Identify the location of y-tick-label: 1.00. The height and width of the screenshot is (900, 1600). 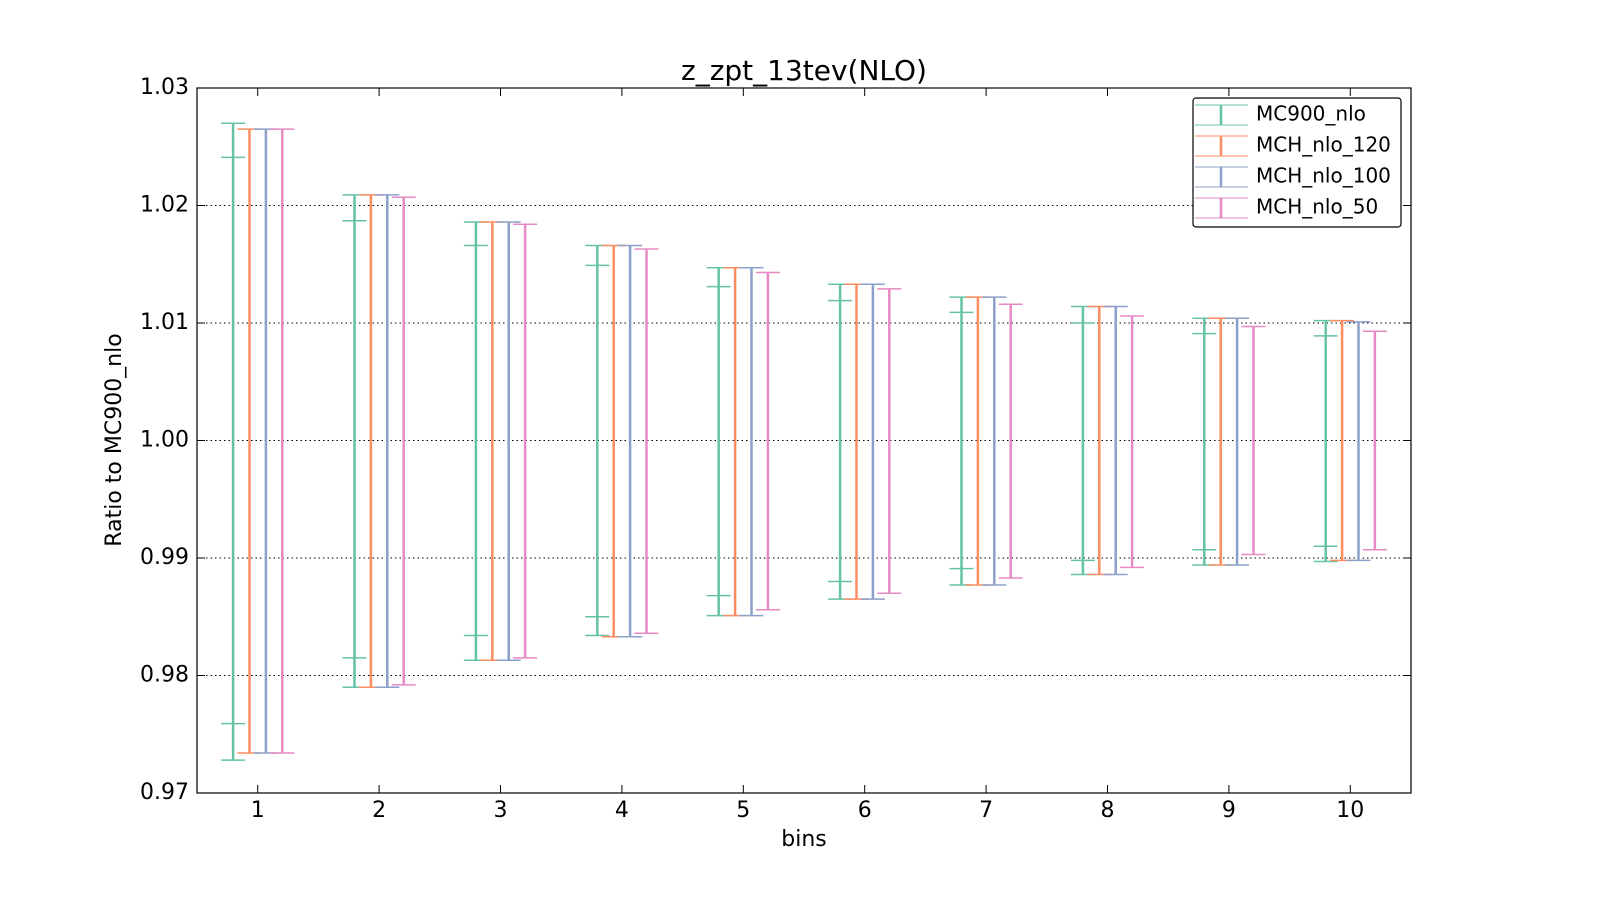
(164, 440).